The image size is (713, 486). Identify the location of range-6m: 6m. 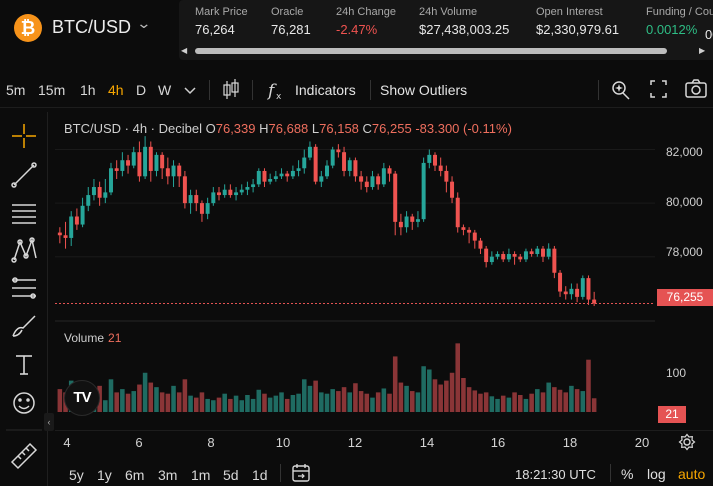
(135, 475).